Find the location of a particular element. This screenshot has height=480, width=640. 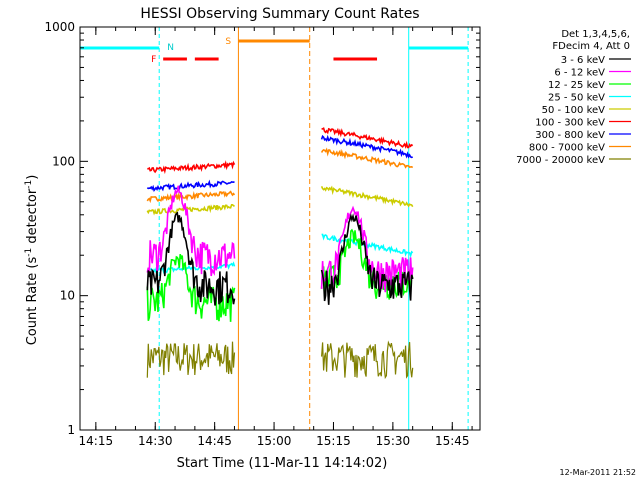

flare-label: F is located at coordinates (153, 60).